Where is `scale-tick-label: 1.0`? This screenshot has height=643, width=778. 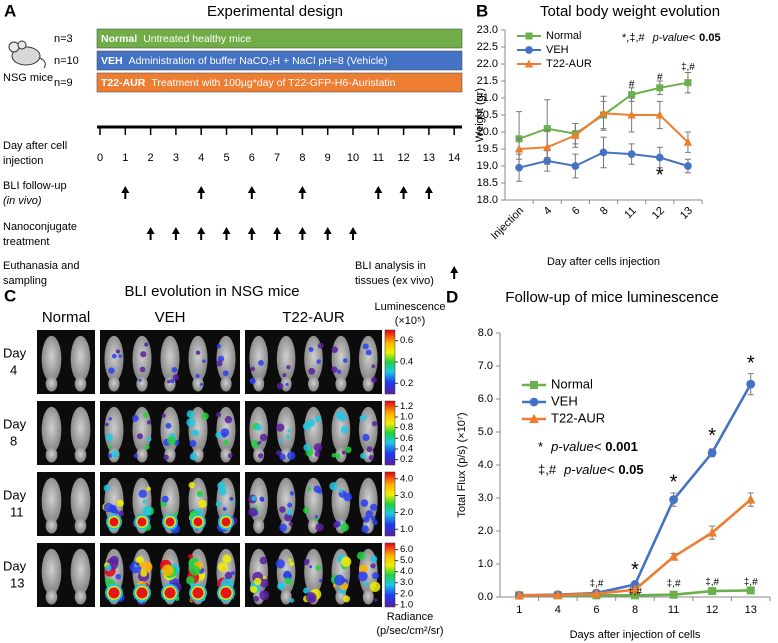 scale-tick-label: 1.0 is located at coordinates (406, 529).